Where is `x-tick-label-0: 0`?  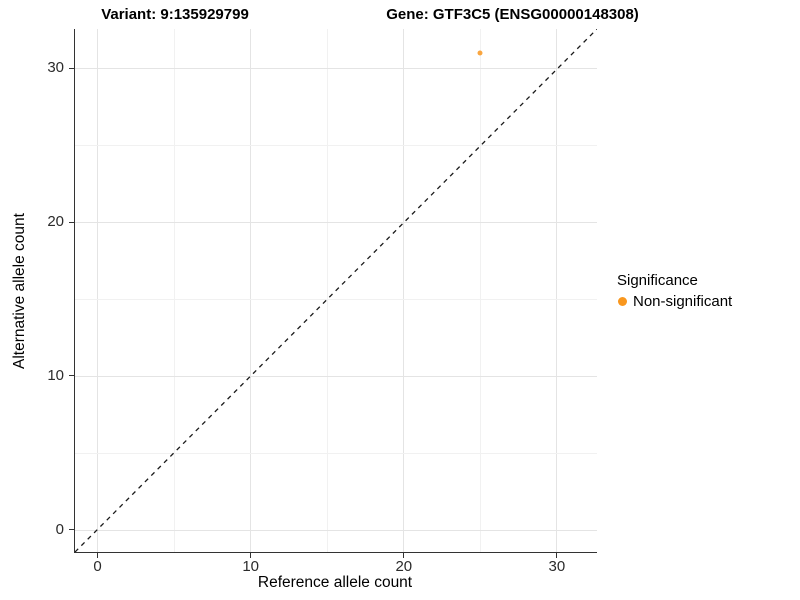 x-tick-label-0: 0 is located at coordinates (97, 566).